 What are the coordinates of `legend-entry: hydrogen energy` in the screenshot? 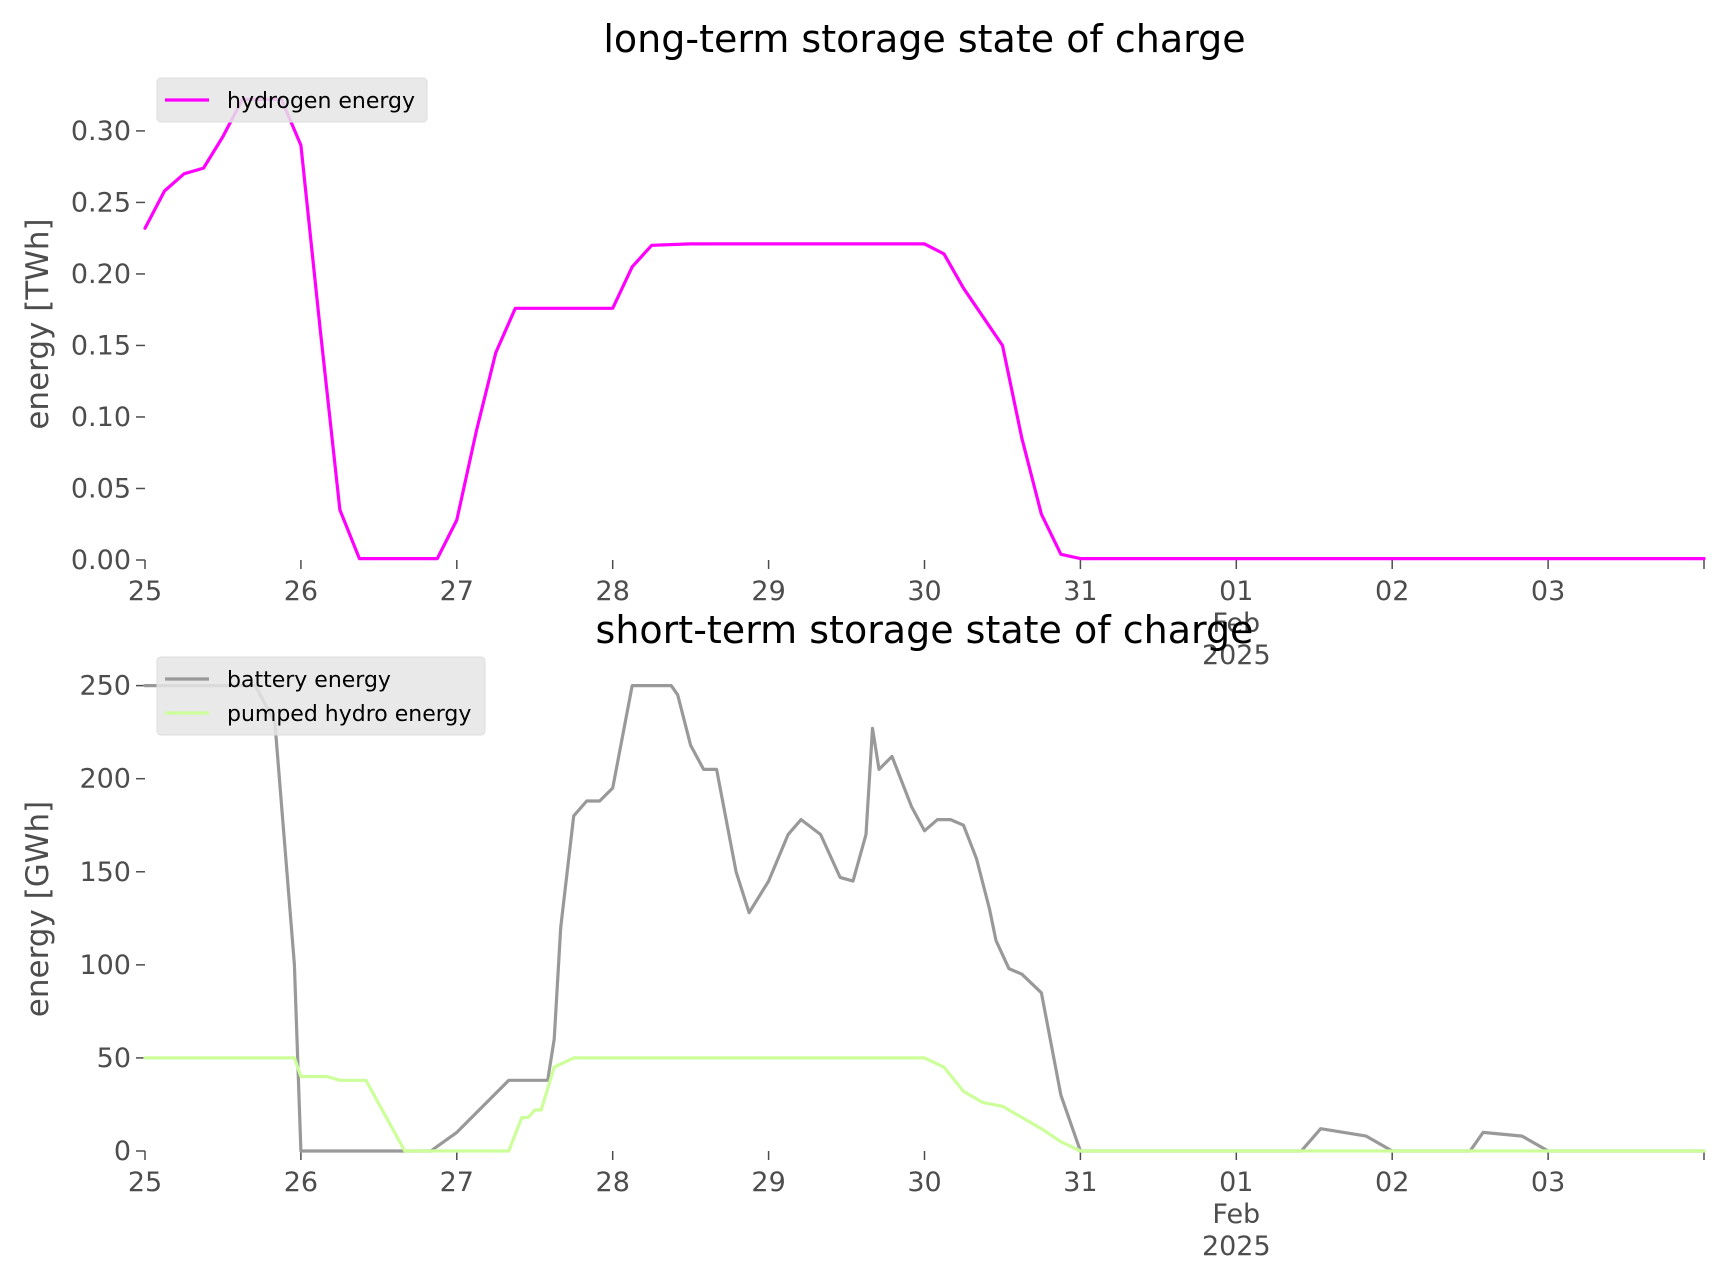 It's located at (321, 101).